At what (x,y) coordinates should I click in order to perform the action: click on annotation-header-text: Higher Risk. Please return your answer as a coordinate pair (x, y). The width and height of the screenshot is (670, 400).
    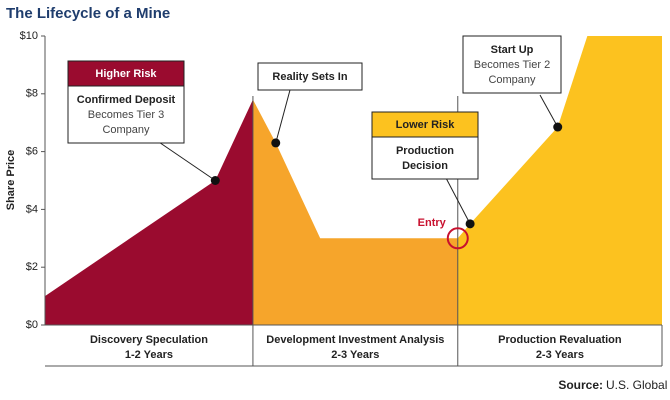
    Looking at the image, I should click on (126, 74).